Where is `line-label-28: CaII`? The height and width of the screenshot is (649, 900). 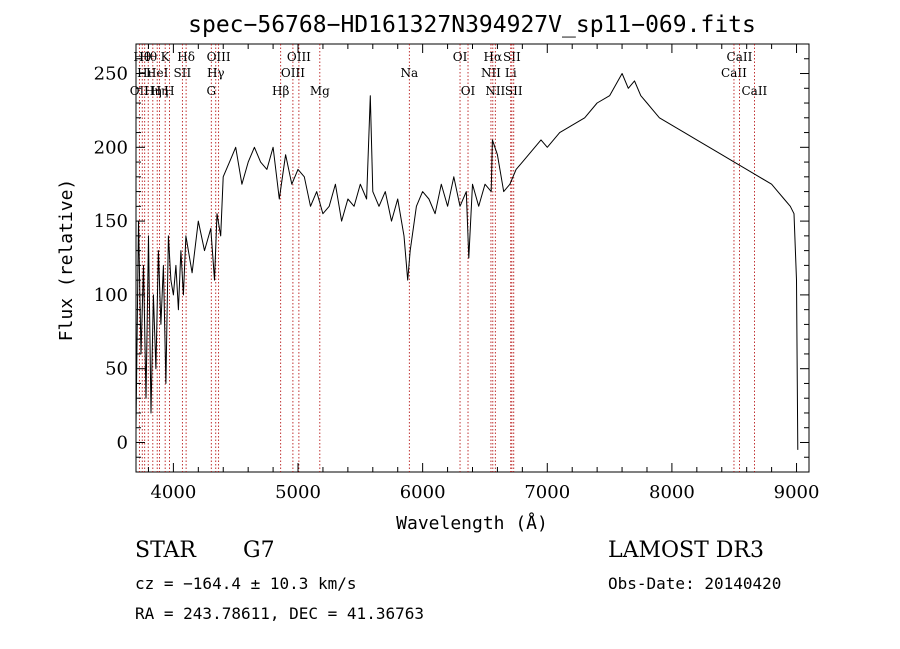 line-label-28: CaII is located at coordinates (740, 57).